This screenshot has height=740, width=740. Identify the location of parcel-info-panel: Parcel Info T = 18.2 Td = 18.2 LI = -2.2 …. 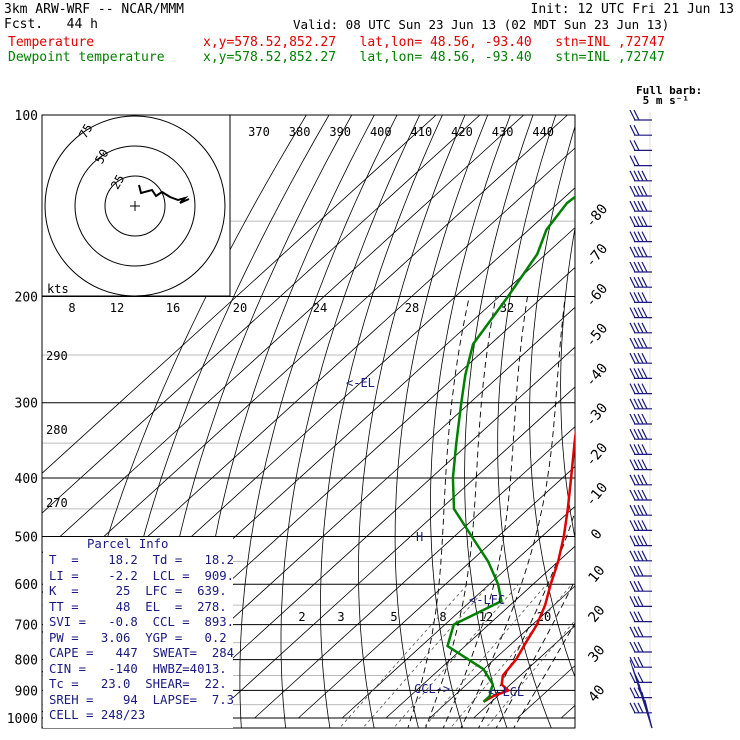
(139, 632).